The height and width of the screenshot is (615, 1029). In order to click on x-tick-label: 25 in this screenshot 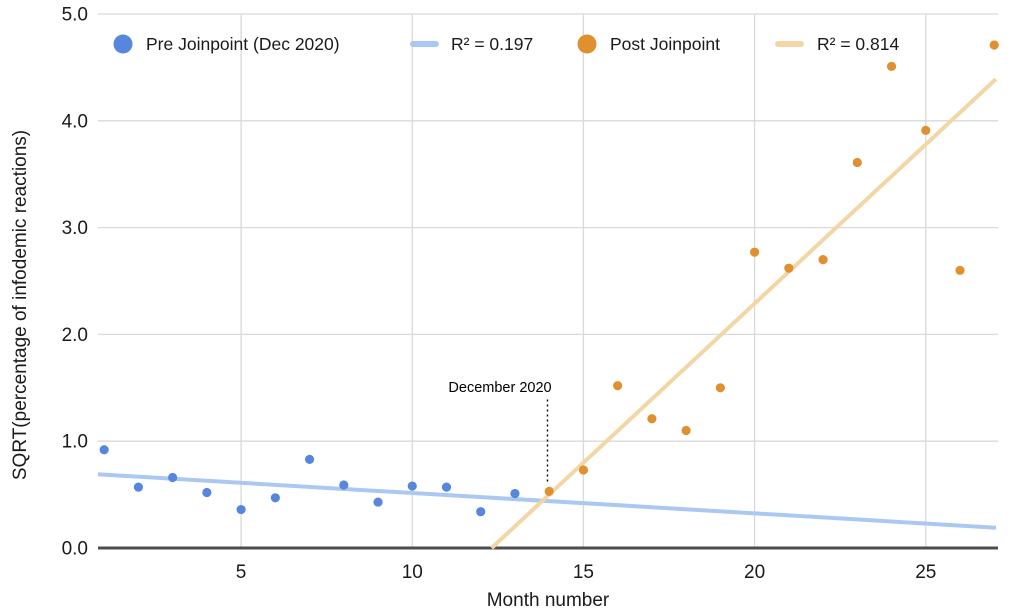, I will do `click(925, 572)`.